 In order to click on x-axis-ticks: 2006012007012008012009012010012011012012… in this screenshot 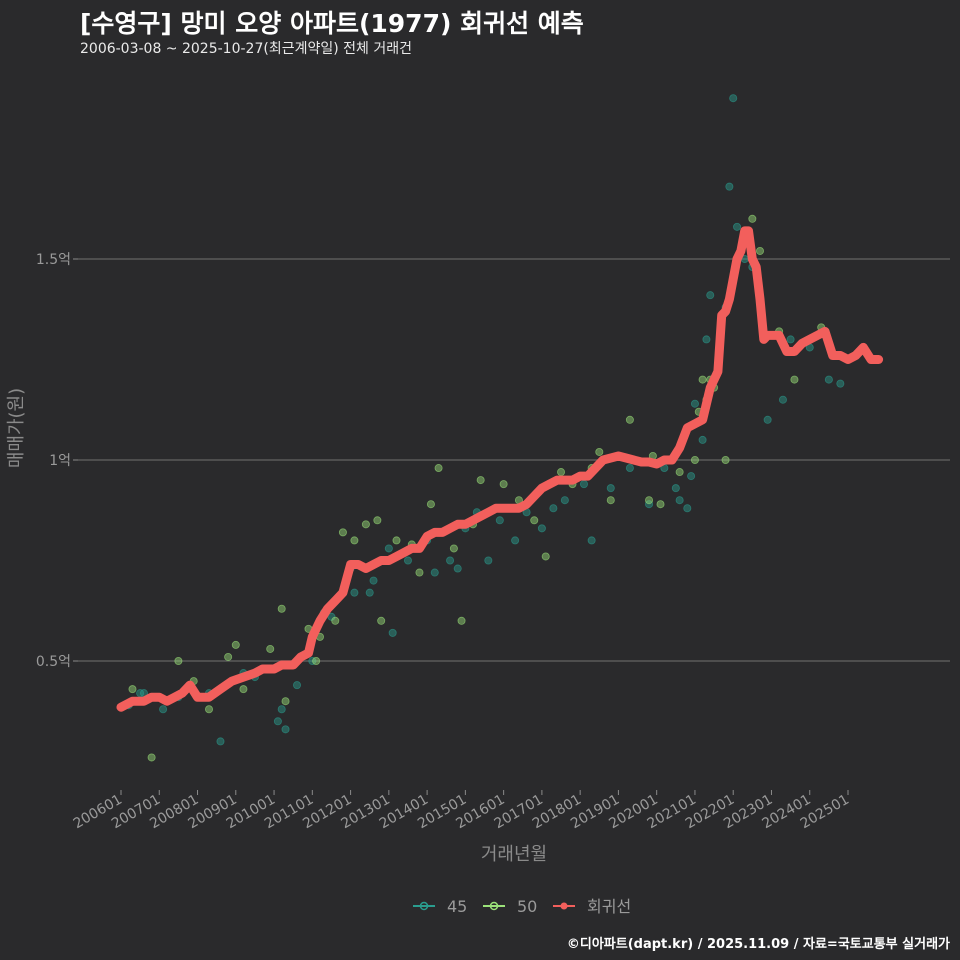, I will do `click(461, 811)`.